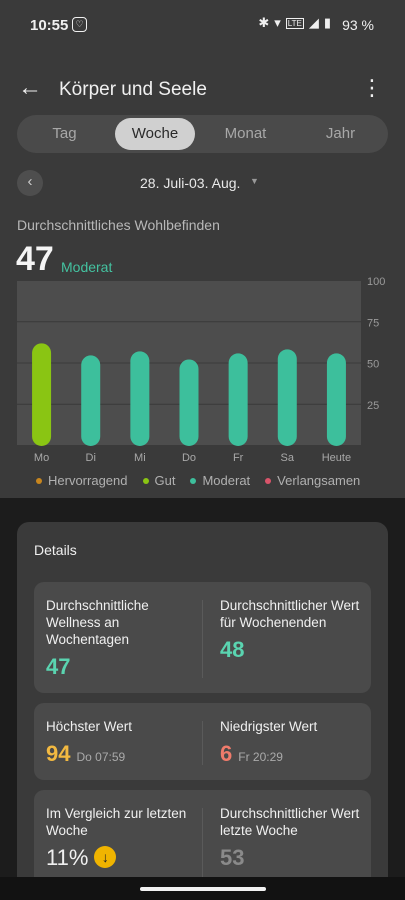 Image resolution: width=405 pixels, height=900 pixels. Describe the element at coordinates (35, 259) in the screenshot. I see `summary-value: 47` at that location.